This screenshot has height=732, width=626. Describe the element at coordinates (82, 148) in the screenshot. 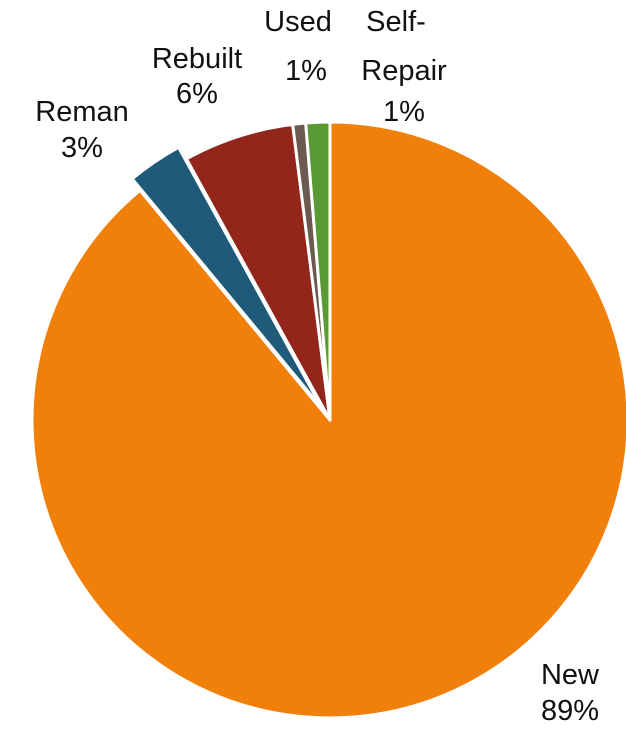

I see `slice-value-reman: 3%` at that location.